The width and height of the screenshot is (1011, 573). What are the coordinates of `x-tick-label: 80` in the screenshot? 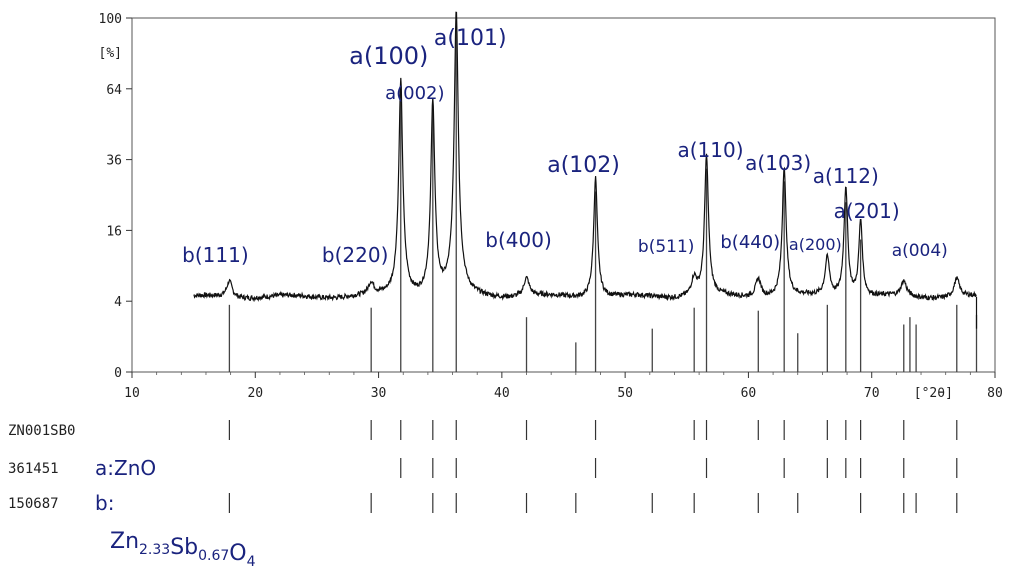 It's located at (995, 393).